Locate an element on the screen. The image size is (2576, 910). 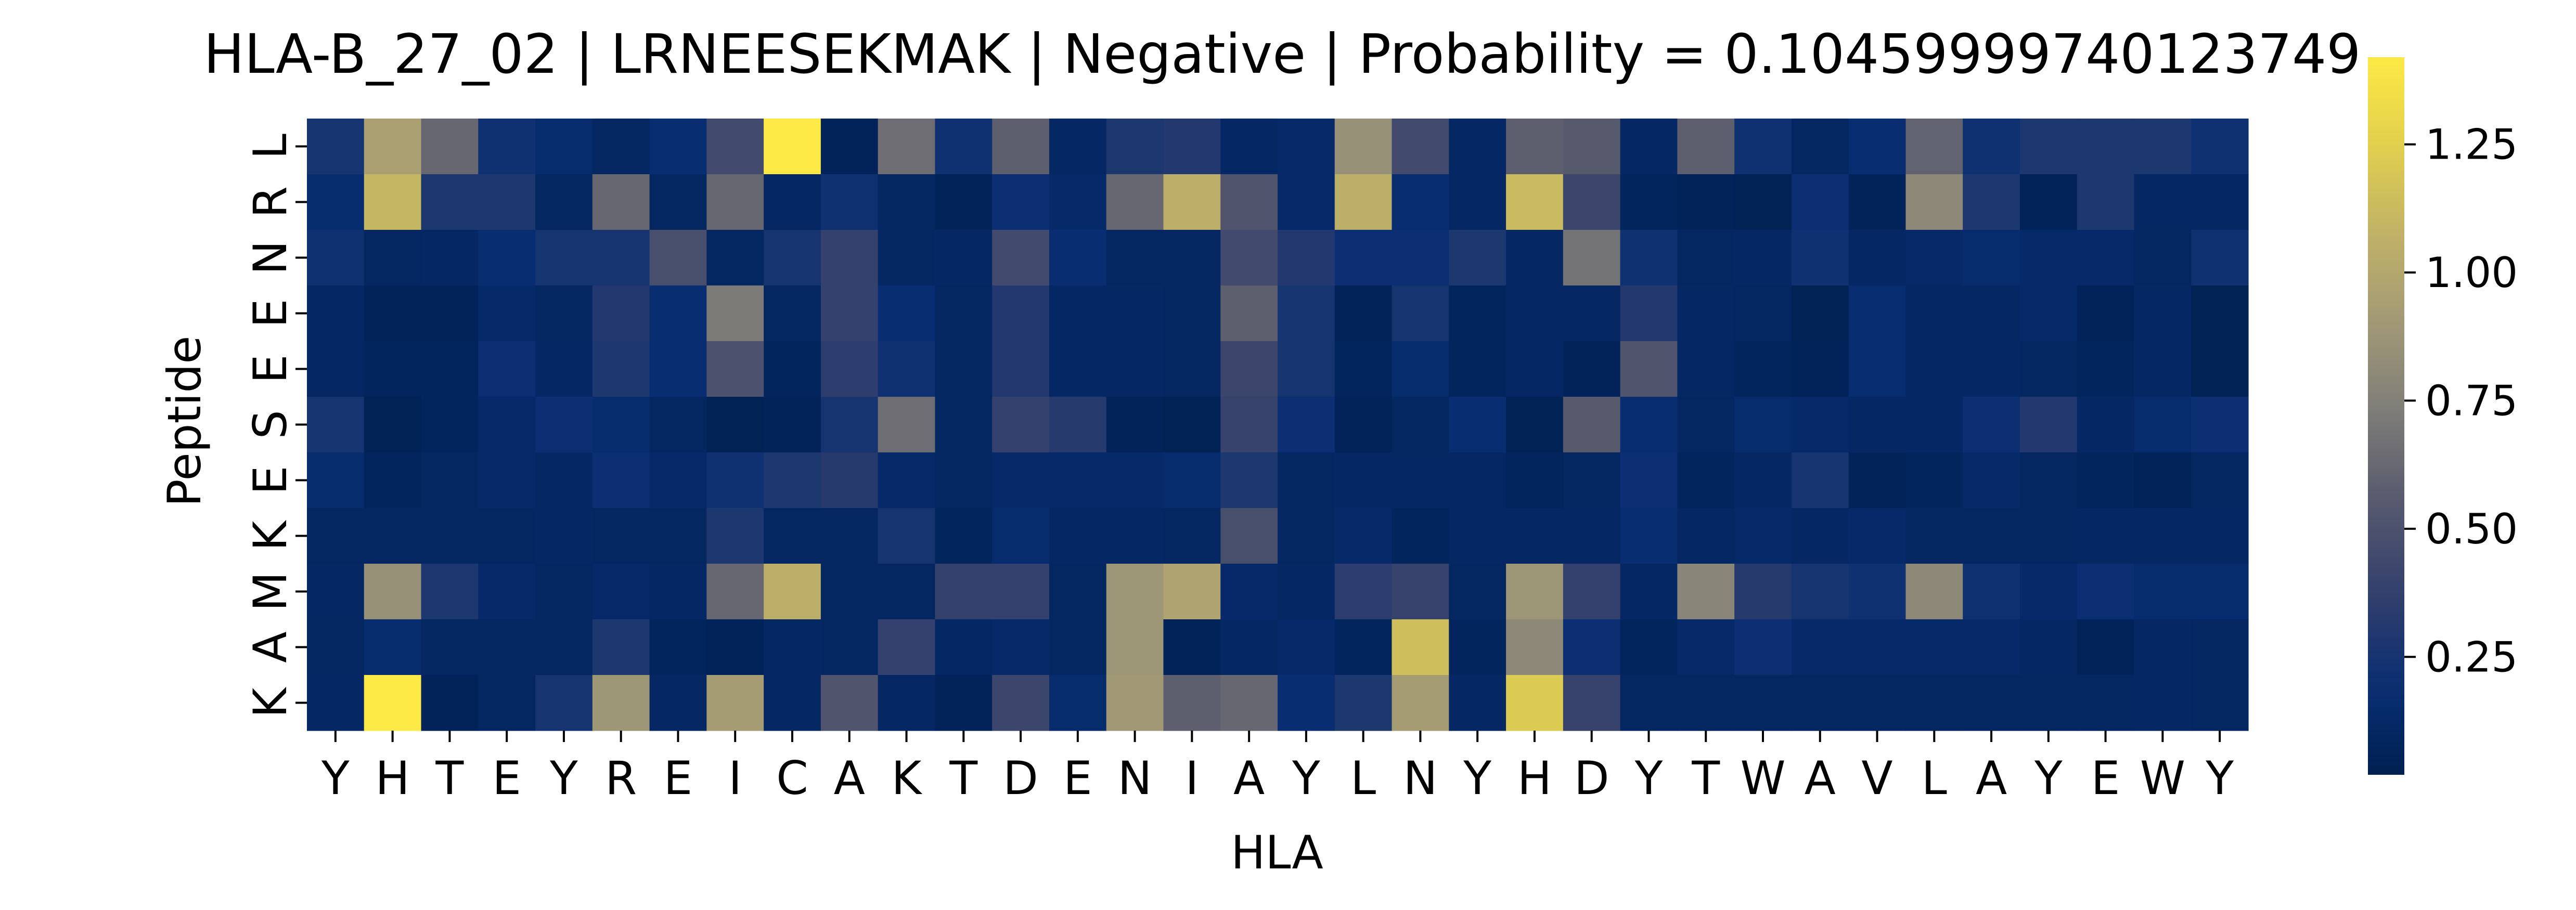
x-tick-label: I is located at coordinates (735, 778).